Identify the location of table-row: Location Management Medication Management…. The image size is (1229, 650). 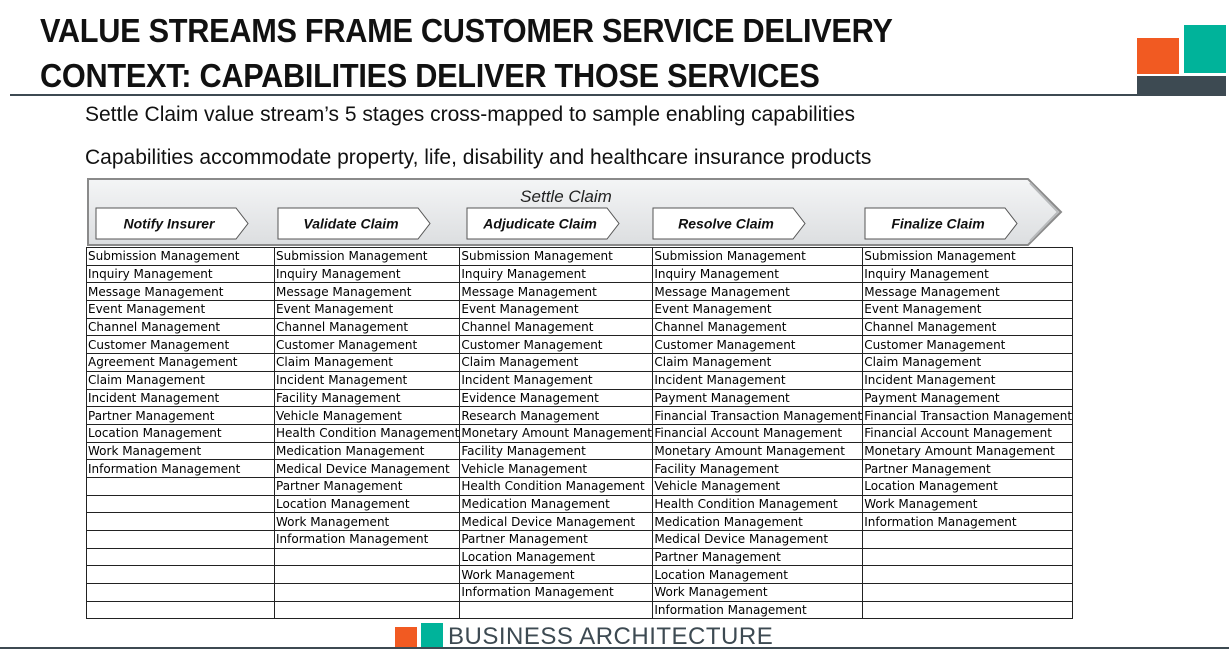
(580, 504).